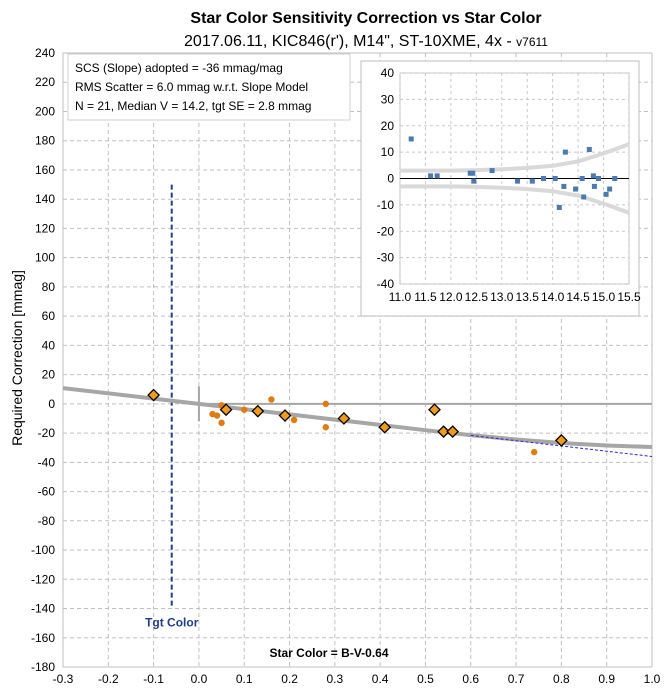 The height and width of the screenshot is (700, 666). Describe the element at coordinates (335, 679) in the screenshot. I see `x-tick-label: 0.3` at that location.